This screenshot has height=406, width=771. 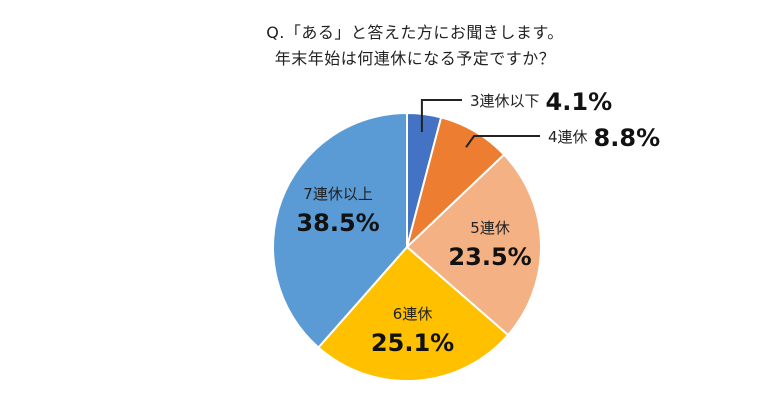 I want to click on slice-3-wedge, so click(x=473, y=245).